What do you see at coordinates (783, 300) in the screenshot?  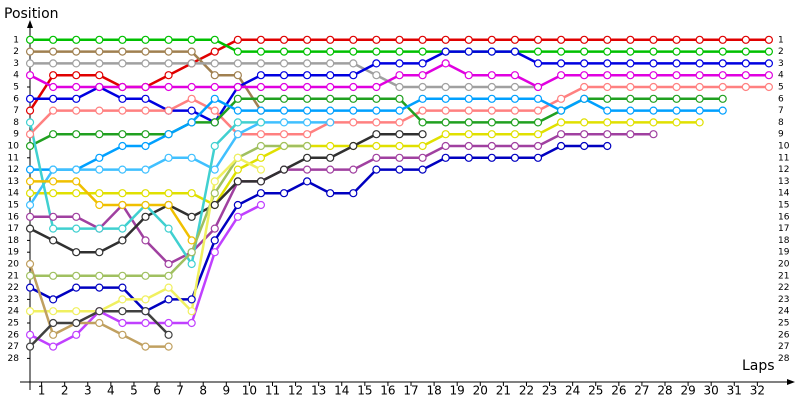 I see `y-tick-label-right: 23` at bounding box center [783, 300].